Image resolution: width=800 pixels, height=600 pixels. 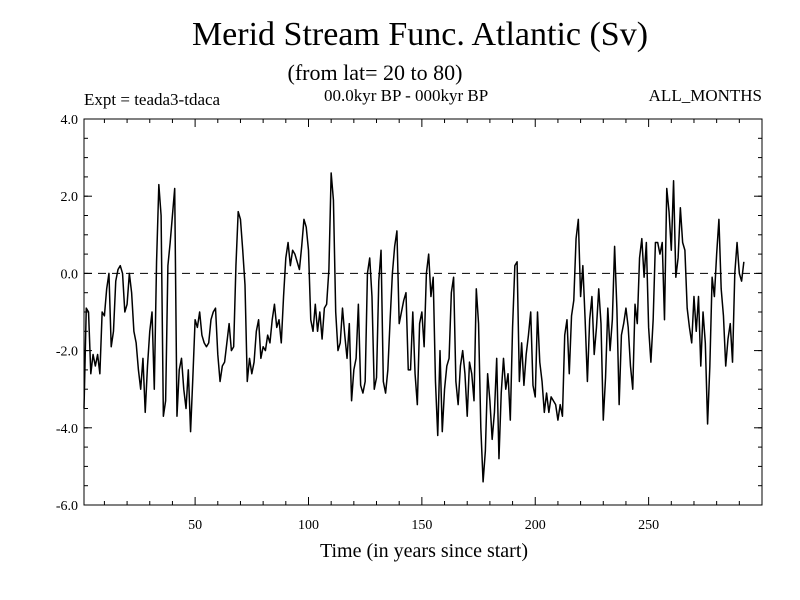 I want to click on chart-subtitle: (from lat= 20 to 80), so click(x=375, y=72).